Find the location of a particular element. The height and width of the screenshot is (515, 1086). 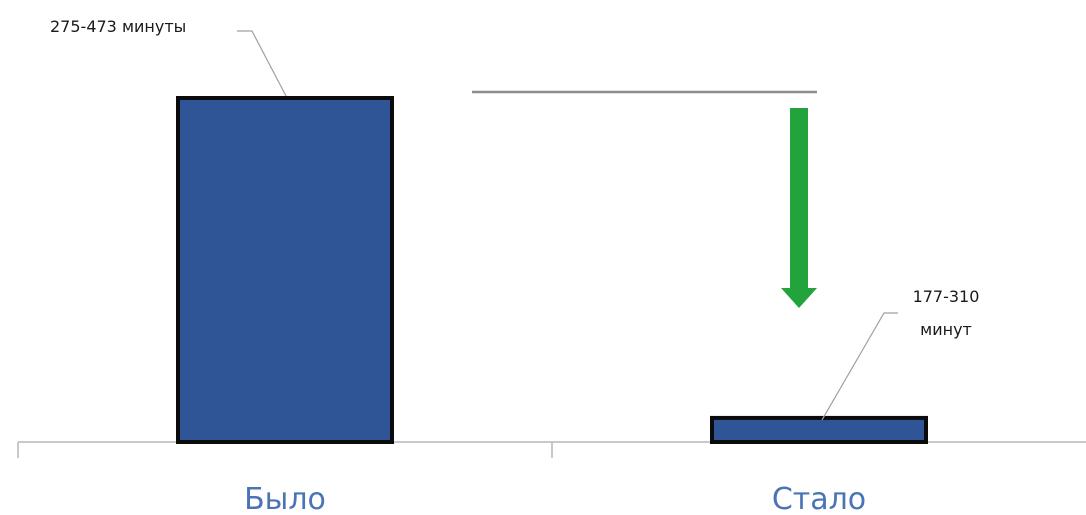

down-arrow-icon is located at coordinates (799, 208).